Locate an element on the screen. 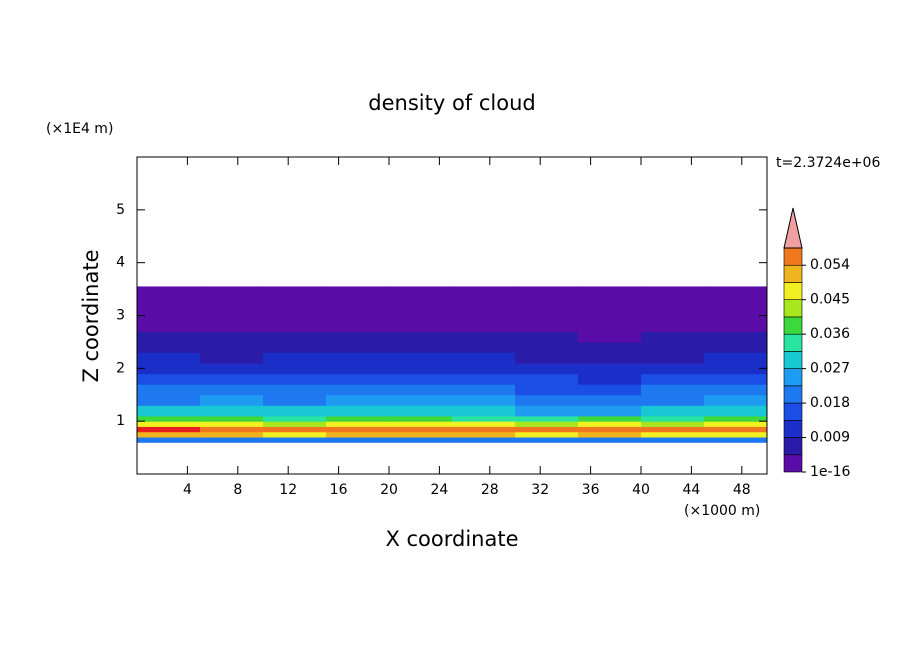 The image size is (904, 654). x-axis-label: X coordinate is located at coordinates (451, 539).